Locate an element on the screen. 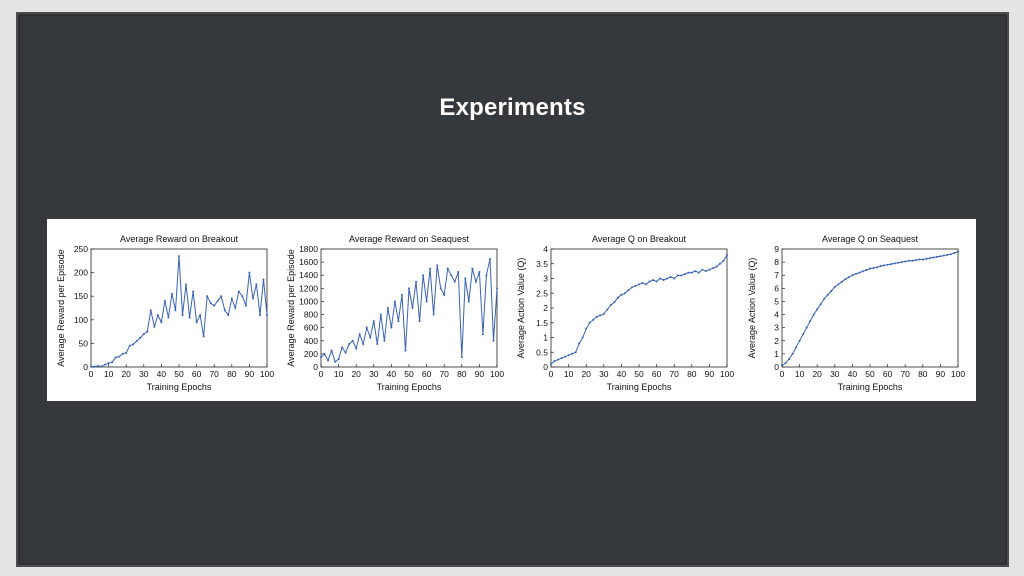  chart-title: Average Q on Breakout is located at coordinates (639, 239).